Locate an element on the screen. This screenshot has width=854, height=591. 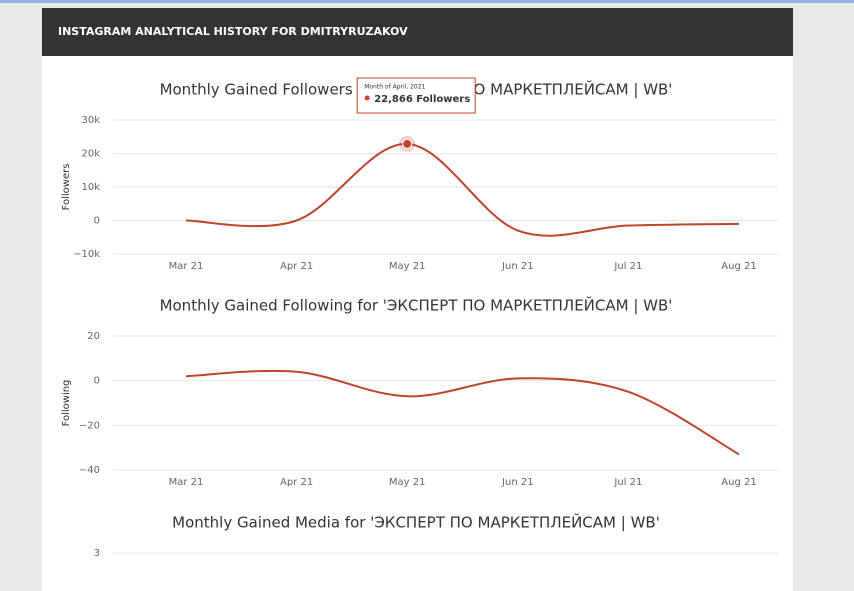
y-tick-label: −20 is located at coordinates (89, 425).